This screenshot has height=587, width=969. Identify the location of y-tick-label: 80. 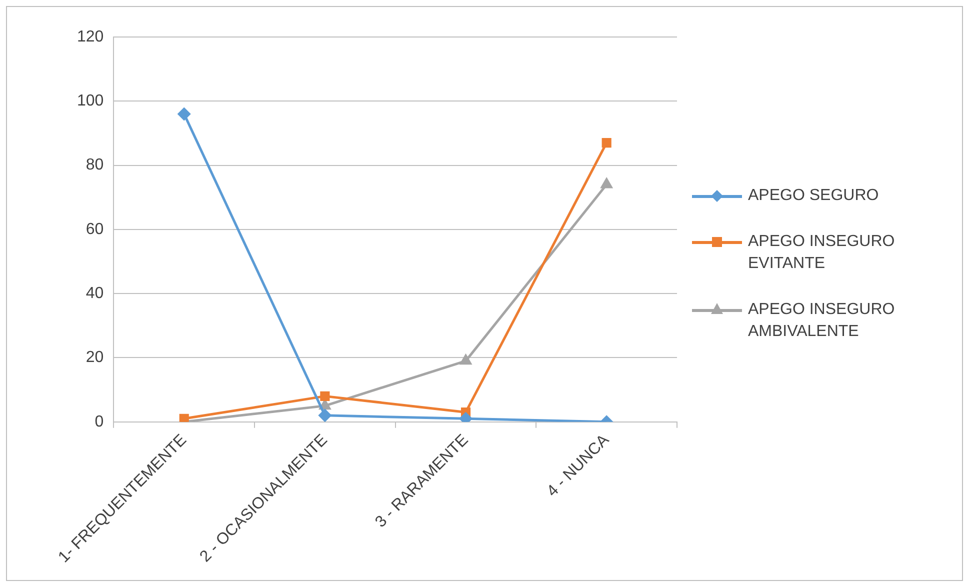
(95, 165).